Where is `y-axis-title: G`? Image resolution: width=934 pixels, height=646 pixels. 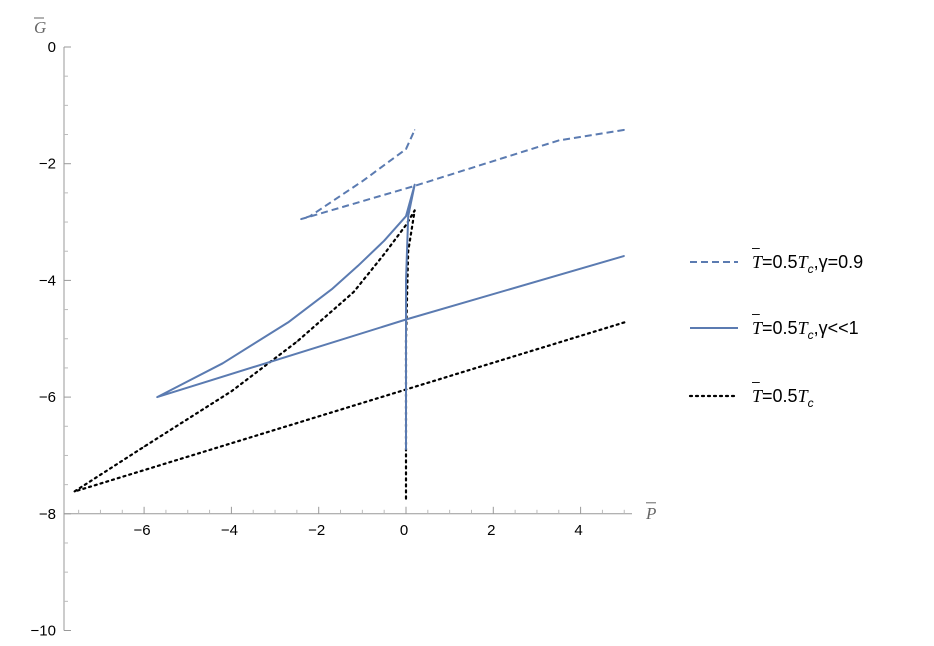
y-axis-title: G is located at coordinates (40, 27).